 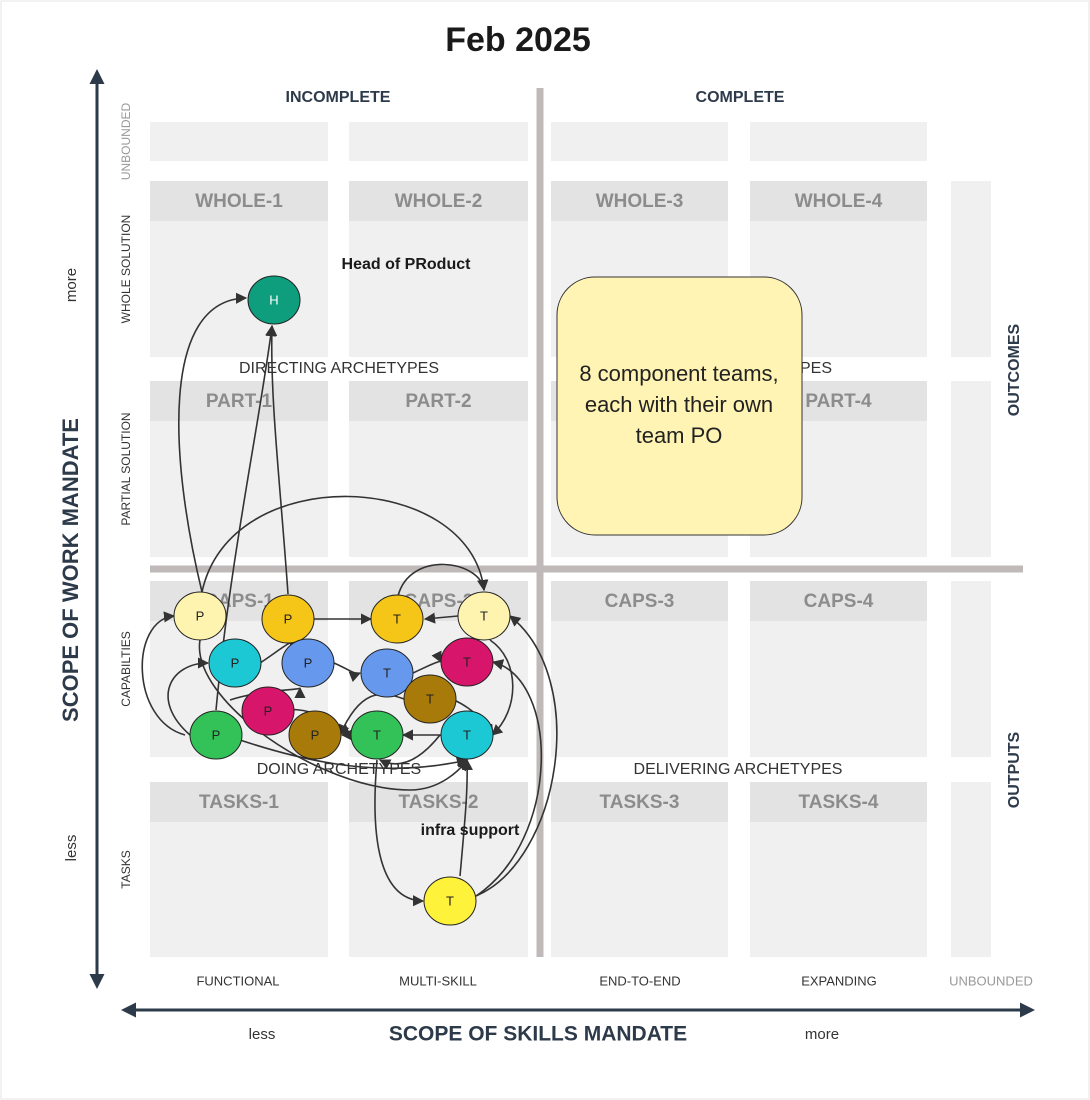 I want to click on cell-label: WHOLE-4, so click(x=839, y=201).